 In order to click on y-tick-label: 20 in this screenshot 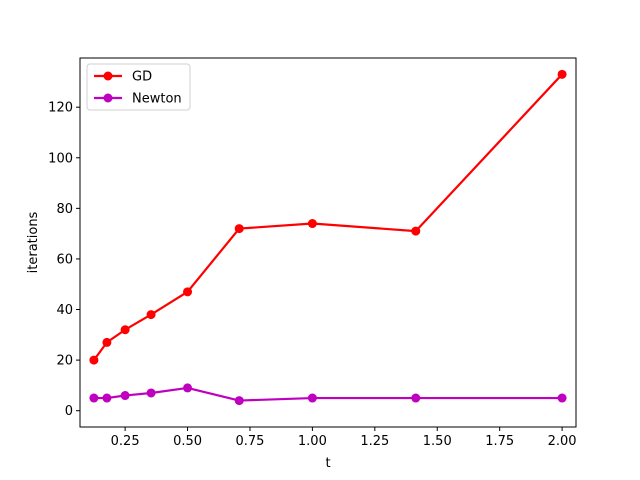, I will do `click(64, 361)`.